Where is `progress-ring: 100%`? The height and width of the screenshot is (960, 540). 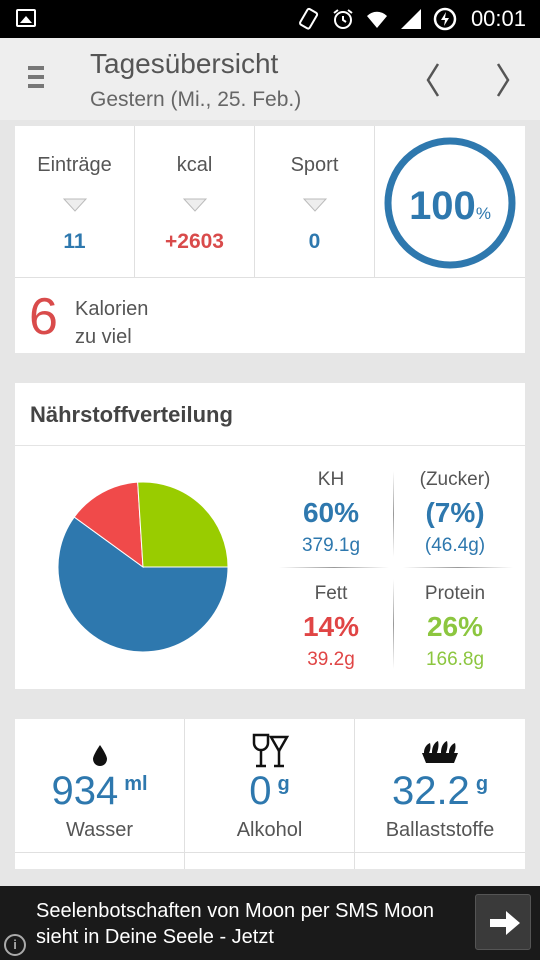
progress-ring: 100% is located at coordinates (450, 202).